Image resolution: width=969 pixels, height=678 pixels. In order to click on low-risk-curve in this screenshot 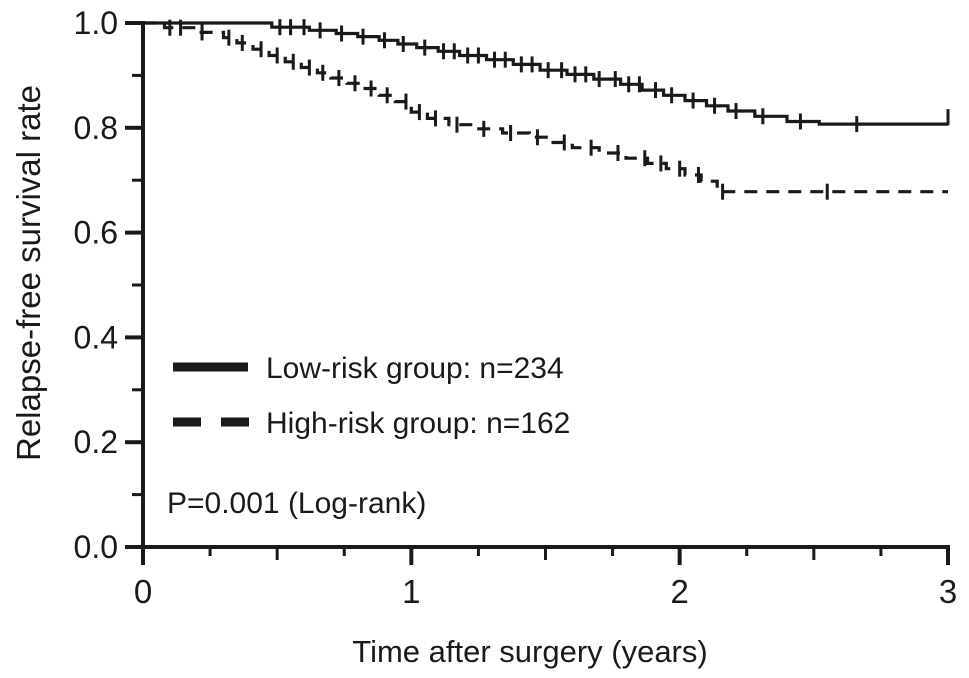, I will do `click(545, 73)`.